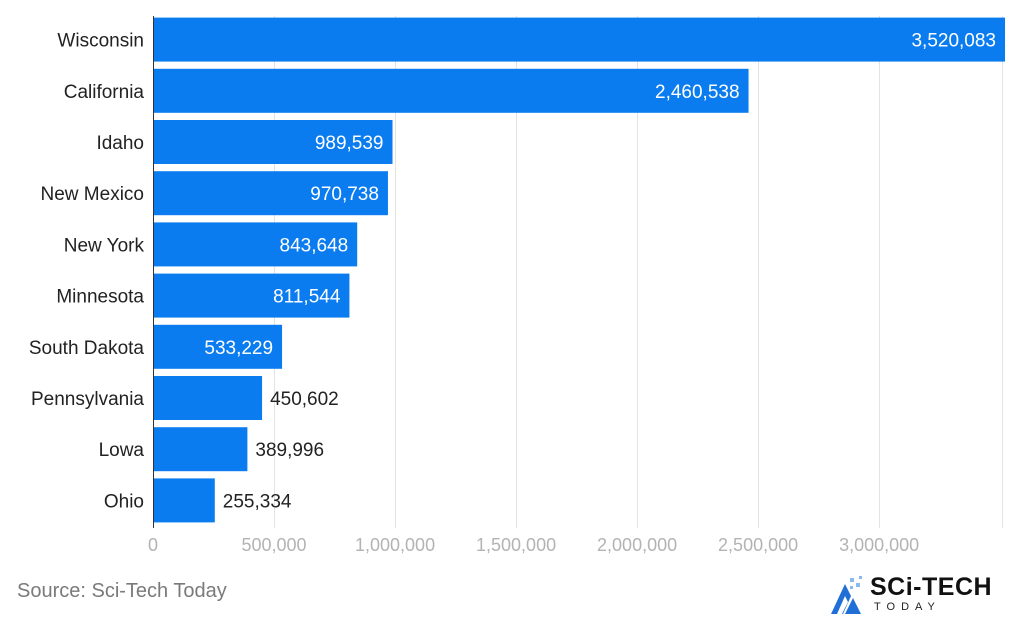 This screenshot has width=1024, height=623. I want to click on x-tick-label: 500,000, so click(273, 545).